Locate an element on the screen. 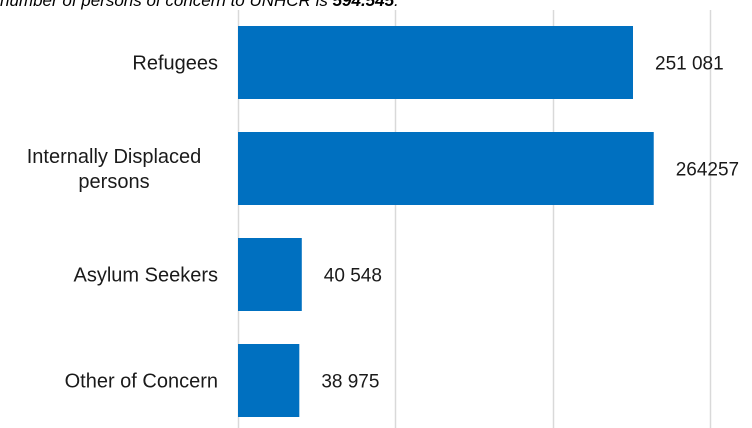  value-label: 40 548 is located at coordinates (353, 276).